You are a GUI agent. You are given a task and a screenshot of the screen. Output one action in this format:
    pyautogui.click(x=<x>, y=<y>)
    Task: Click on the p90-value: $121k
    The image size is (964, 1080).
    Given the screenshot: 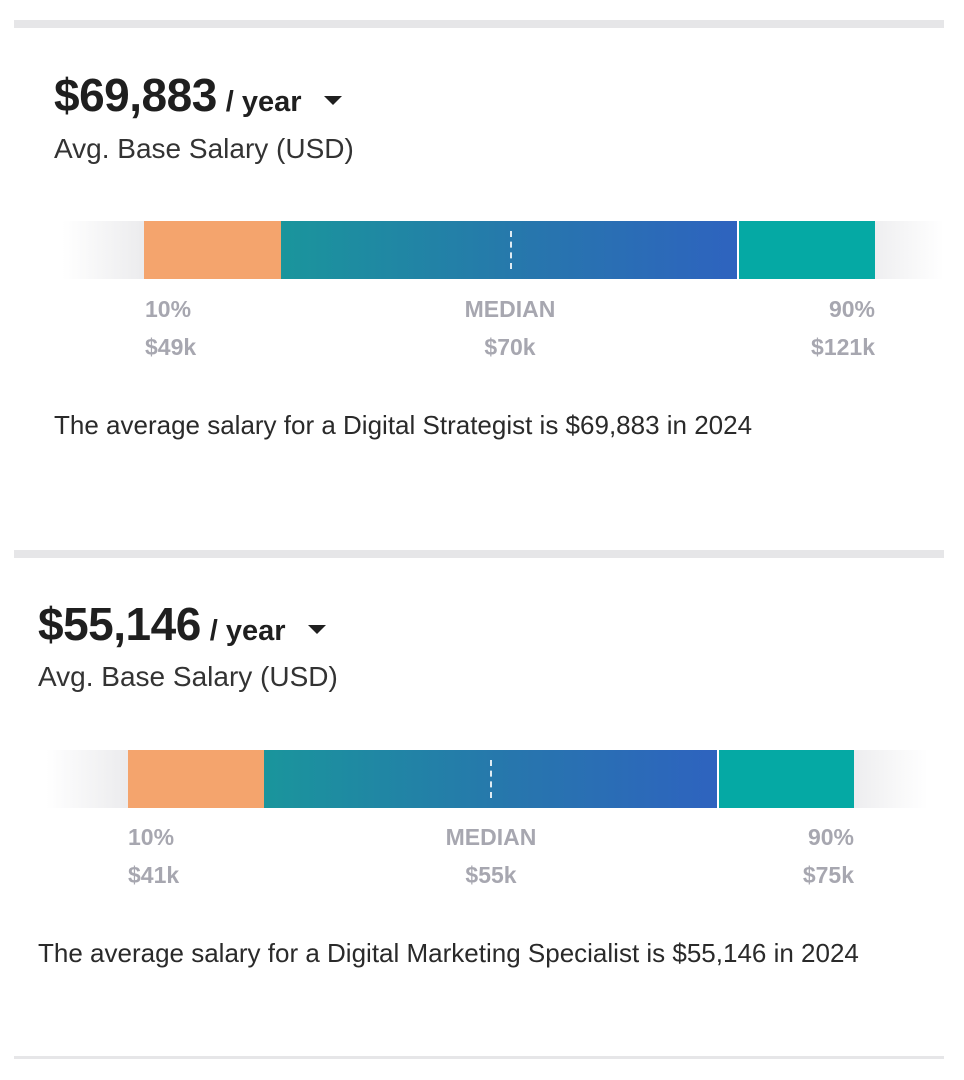 What is the action you would take?
    pyautogui.click(x=843, y=347)
    